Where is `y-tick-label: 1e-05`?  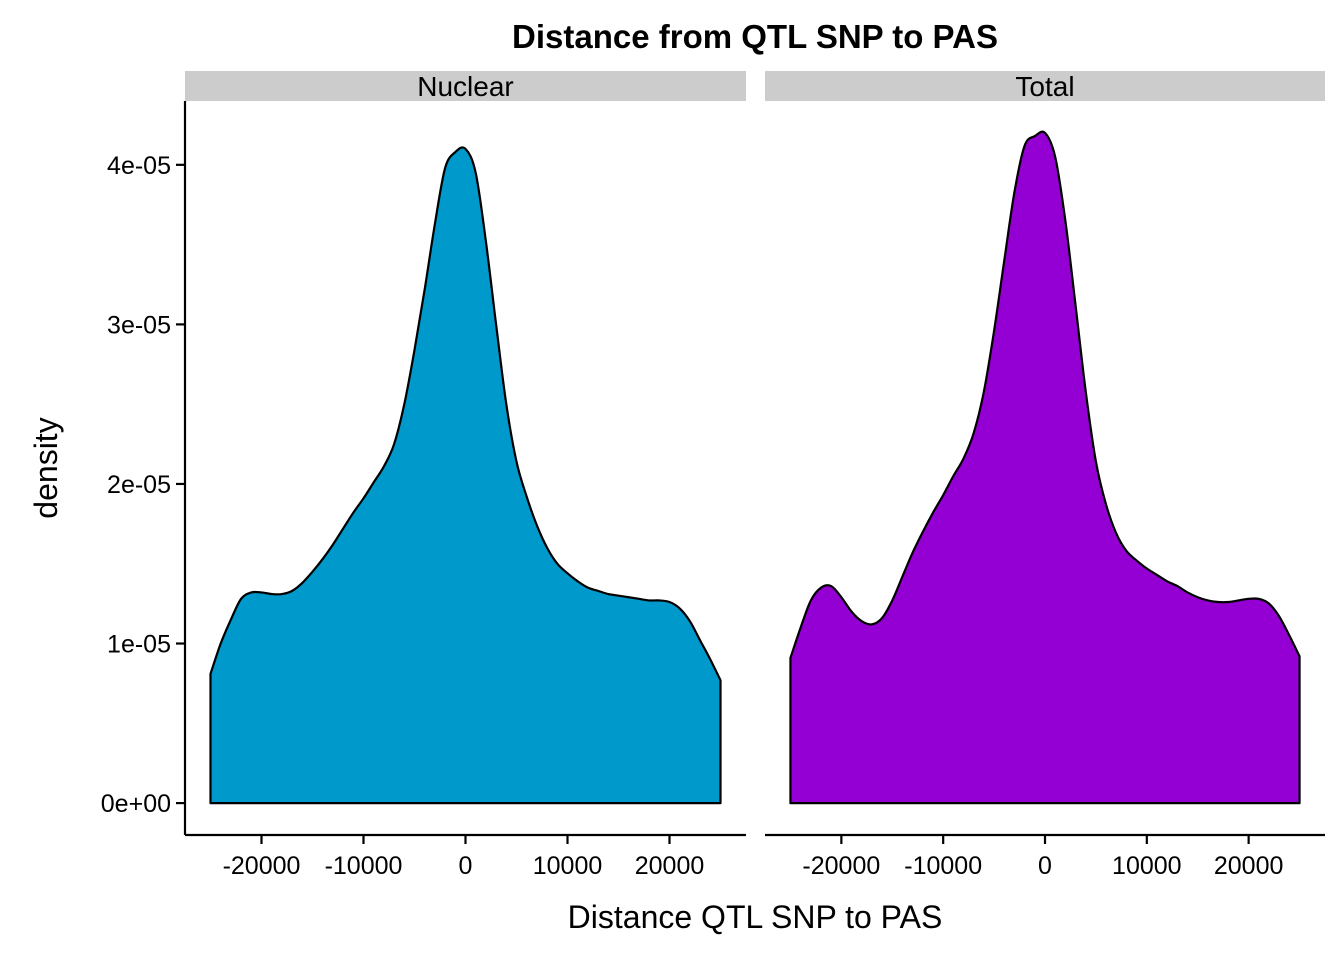
y-tick-label: 1e-05 is located at coordinates (139, 645).